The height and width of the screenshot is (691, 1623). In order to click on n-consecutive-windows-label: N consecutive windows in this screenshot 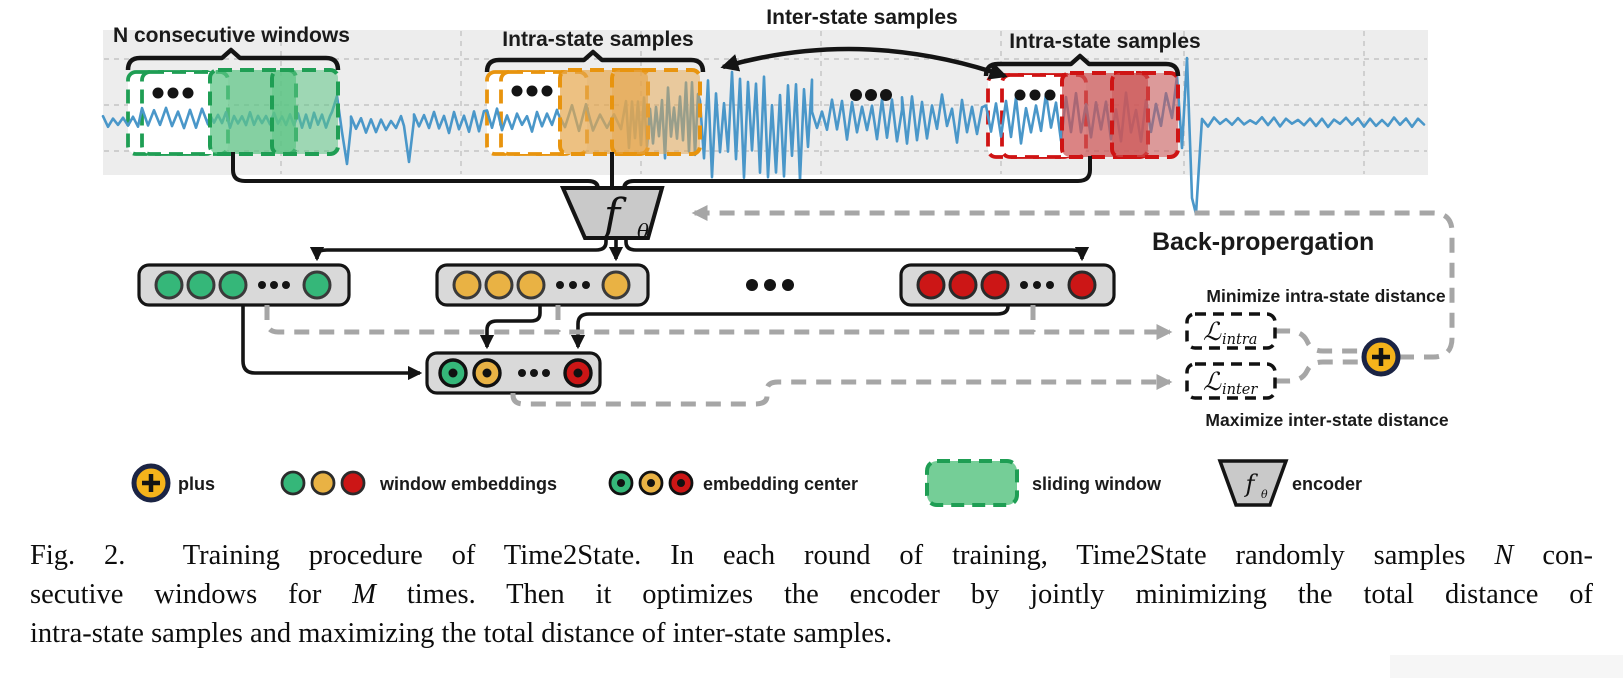, I will do `click(231, 35)`.